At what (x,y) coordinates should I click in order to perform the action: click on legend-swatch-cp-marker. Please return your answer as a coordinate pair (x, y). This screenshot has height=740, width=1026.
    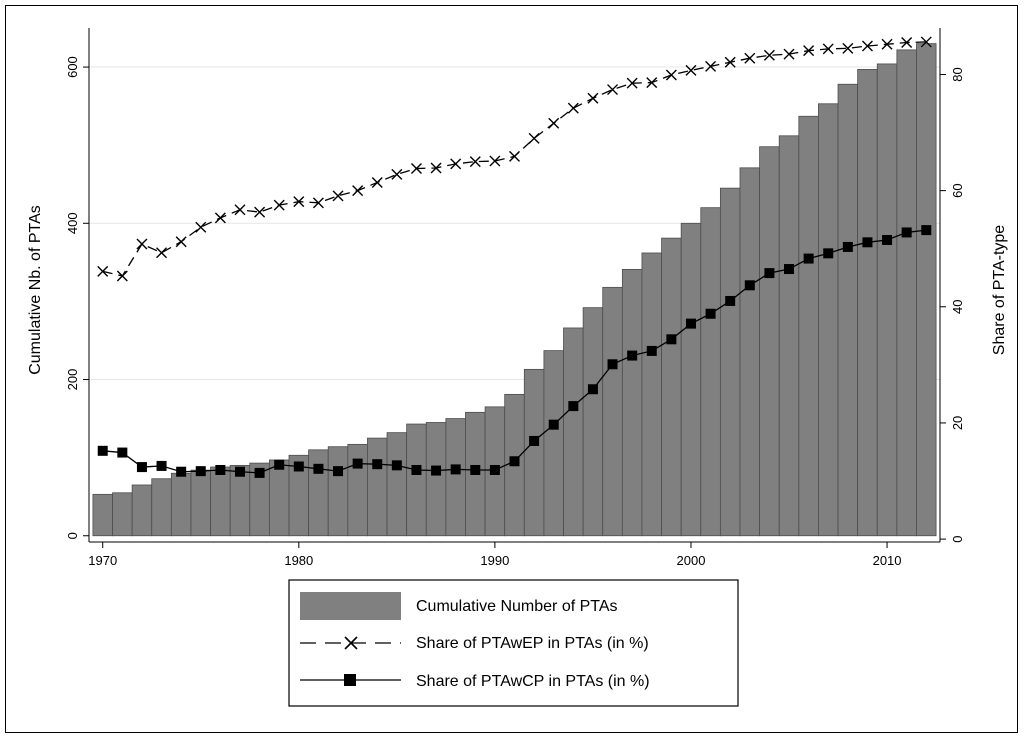
    Looking at the image, I should click on (350, 680).